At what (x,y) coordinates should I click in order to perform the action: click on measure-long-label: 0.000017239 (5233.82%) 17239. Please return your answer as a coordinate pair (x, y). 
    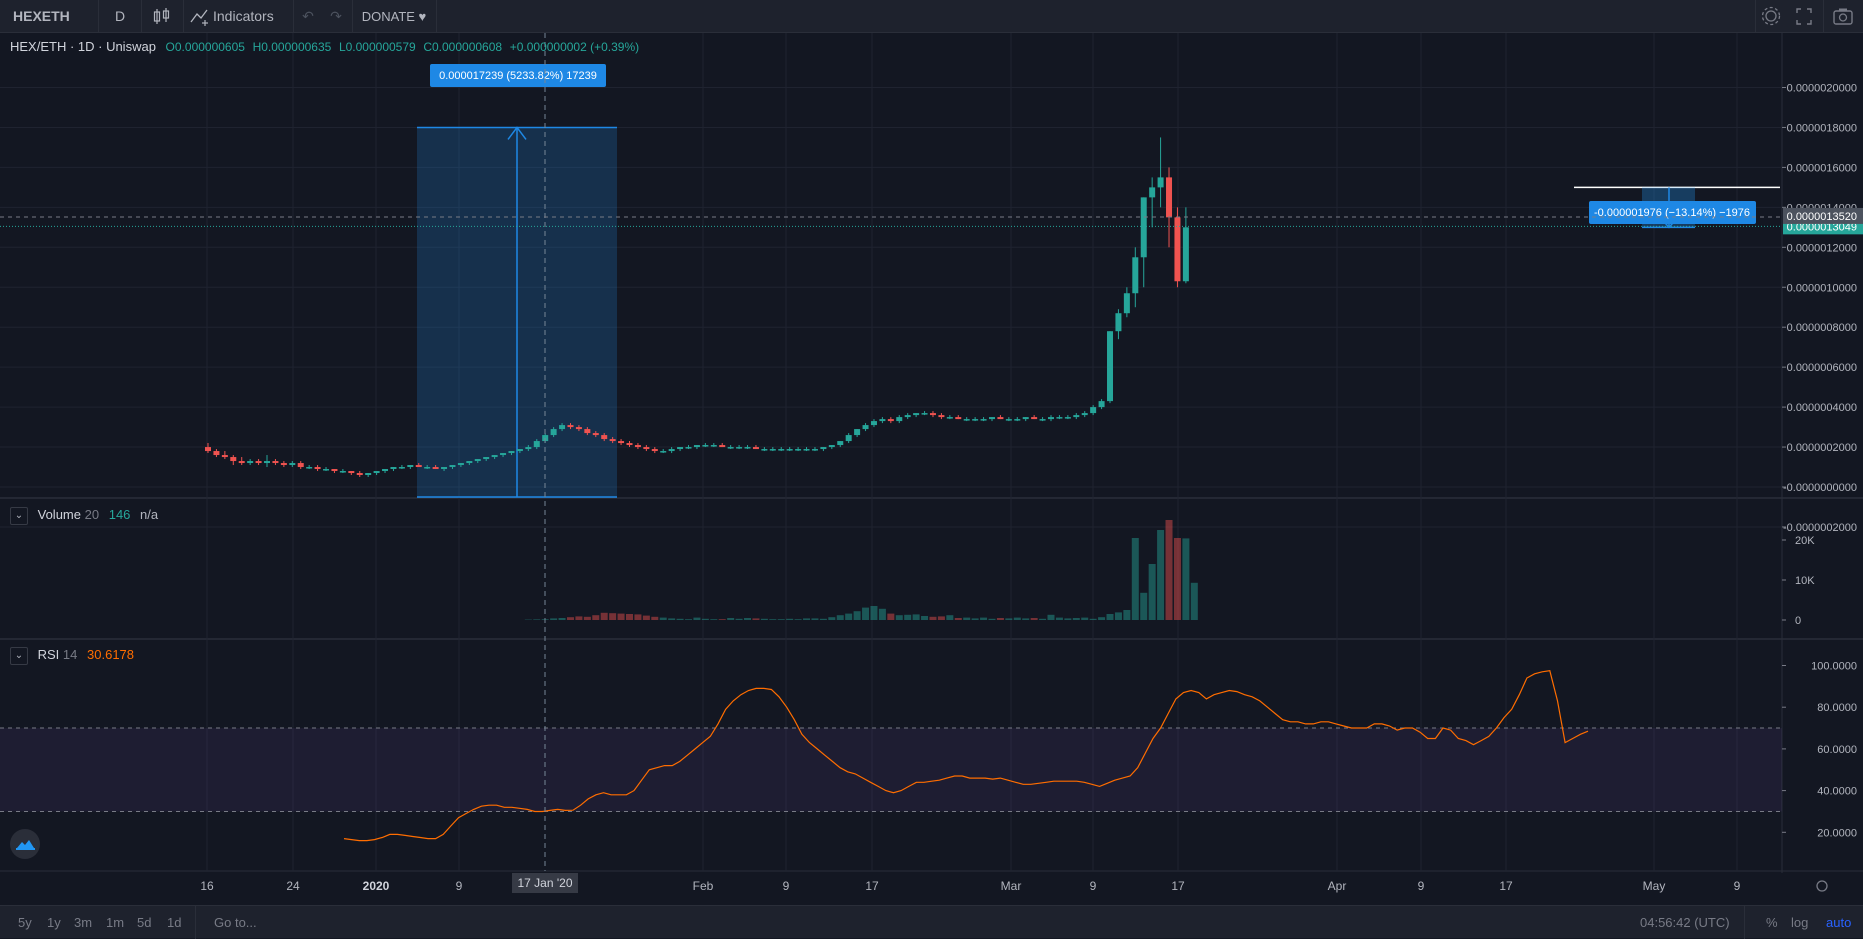
    Looking at the image, I should click on (518, 76).